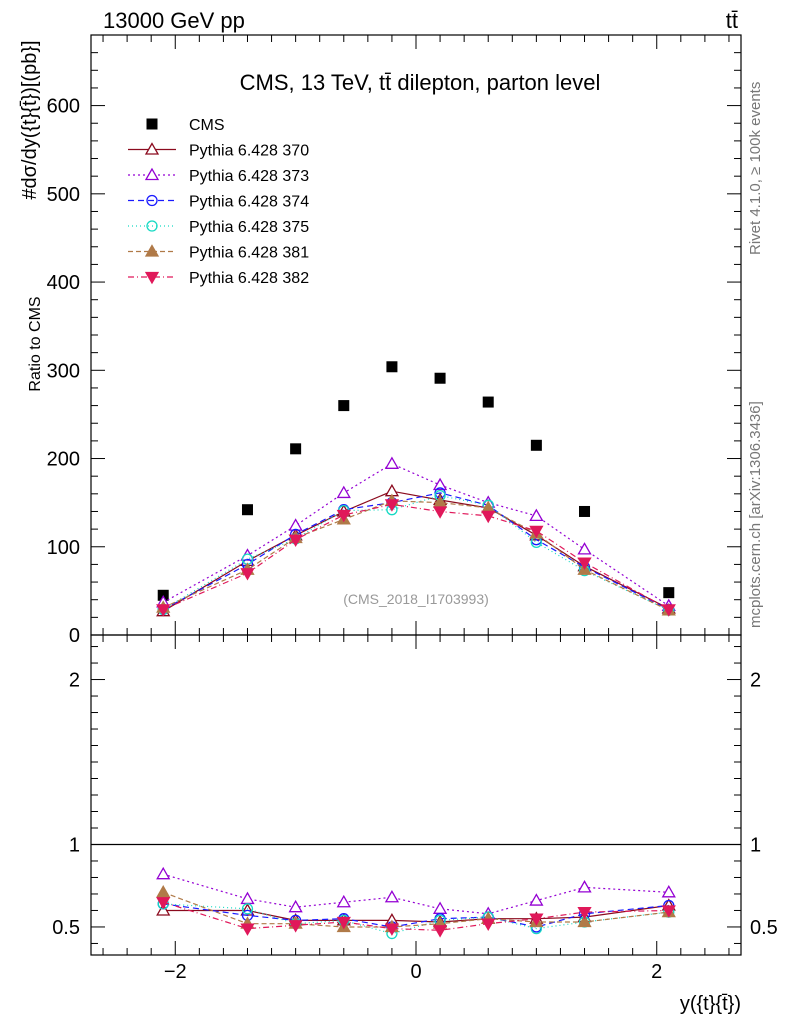 This screenshot has width=786, height=1024. Describe the element at coordinates (420, 82) in the screenshot. I see `main-plot-title: CMS, 13 TeV, tt̄ dilepton, parton level` at that location.